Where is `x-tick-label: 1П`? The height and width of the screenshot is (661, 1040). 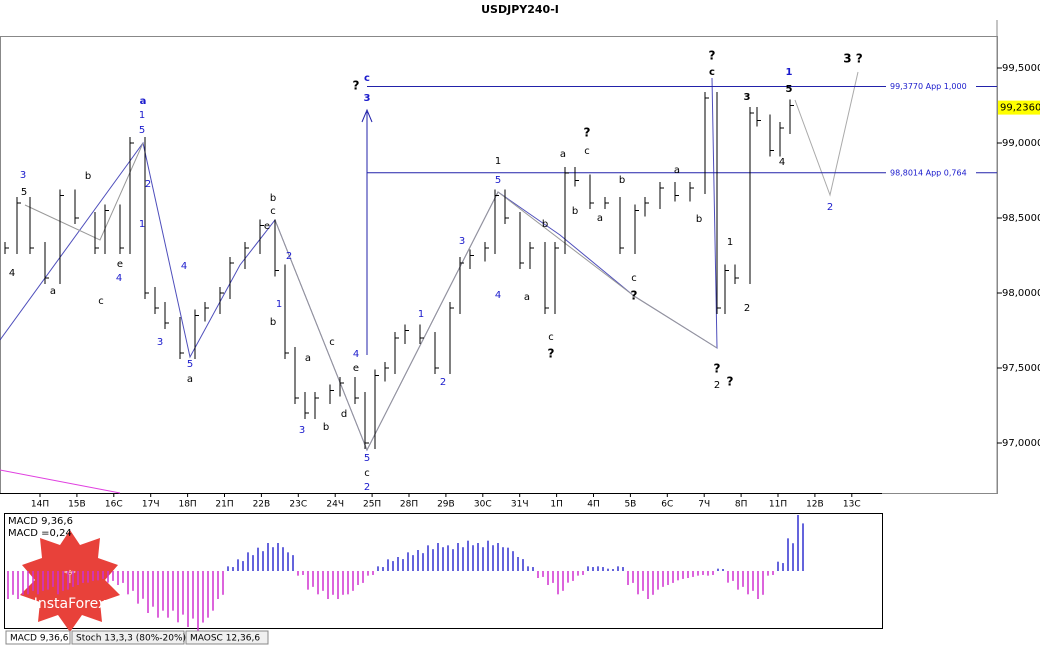
x-tick-label: 1П is located at coordinates (556, 505).